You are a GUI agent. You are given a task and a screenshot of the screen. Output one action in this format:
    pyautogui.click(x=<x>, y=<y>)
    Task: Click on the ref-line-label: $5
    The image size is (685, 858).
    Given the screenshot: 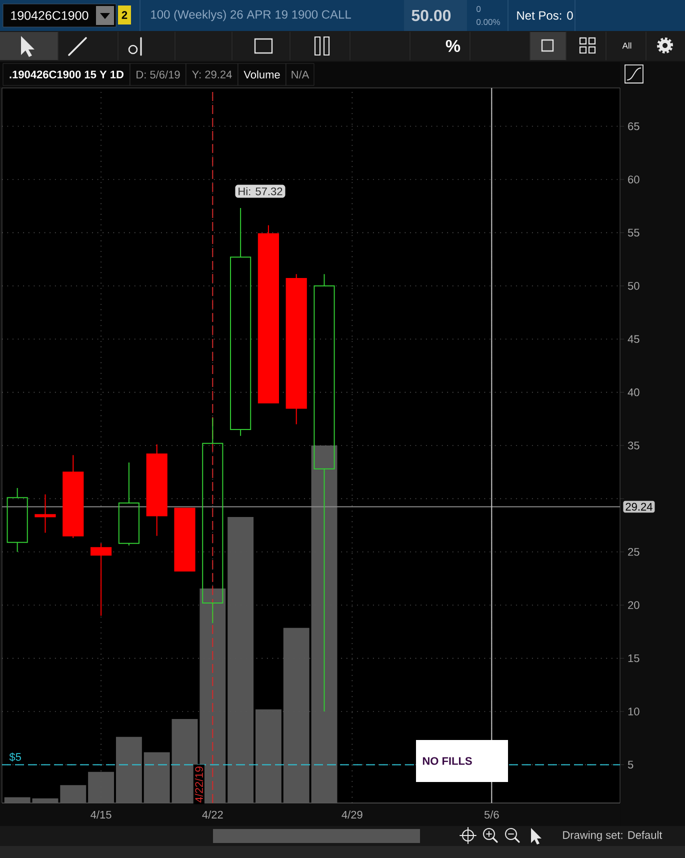 What is the action you would take?
    pyautogui.click(x=15, y=757)
    